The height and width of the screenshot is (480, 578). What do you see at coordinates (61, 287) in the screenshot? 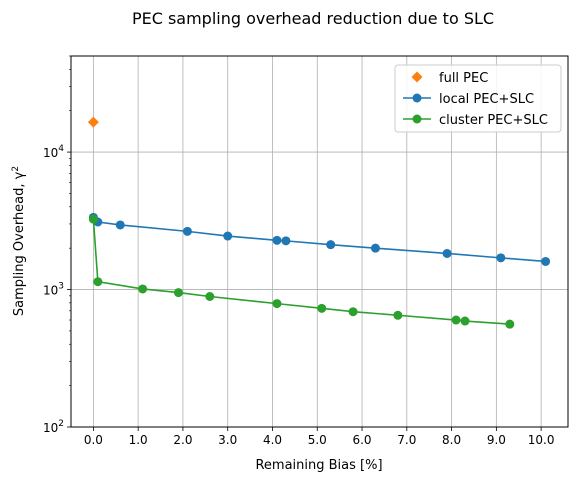
I see `y-tick-label-exp: 3` at bounding box center [61, 287].